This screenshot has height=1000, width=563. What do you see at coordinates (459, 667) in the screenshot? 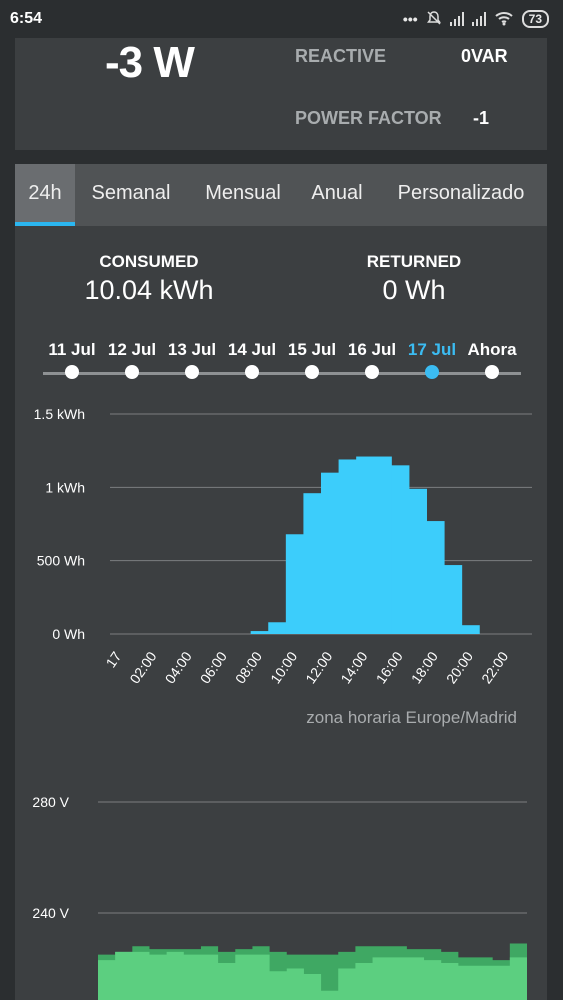
I see `x-tick-label: 20:00` at bounding box center [459, 667].